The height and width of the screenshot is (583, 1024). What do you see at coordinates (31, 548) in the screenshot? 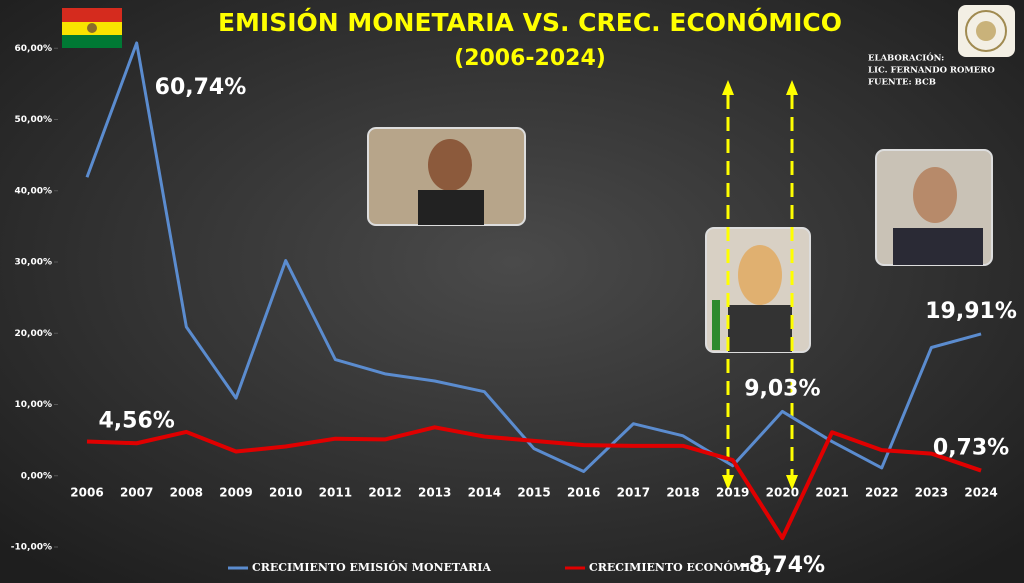
I see `y-tick-label: -10,00%` at bounding box center [31, 548].